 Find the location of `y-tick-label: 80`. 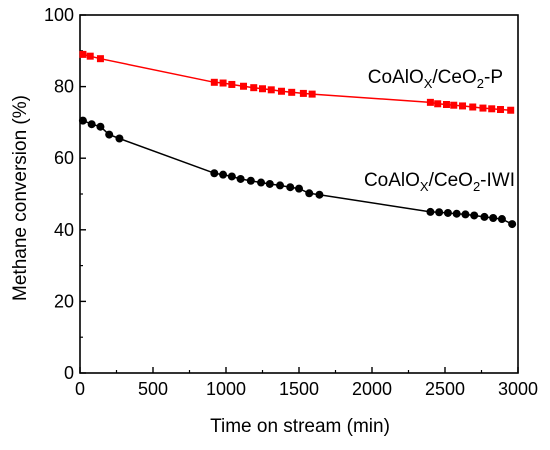

y-tick-label: 80 is located at coordinates (64, 87).